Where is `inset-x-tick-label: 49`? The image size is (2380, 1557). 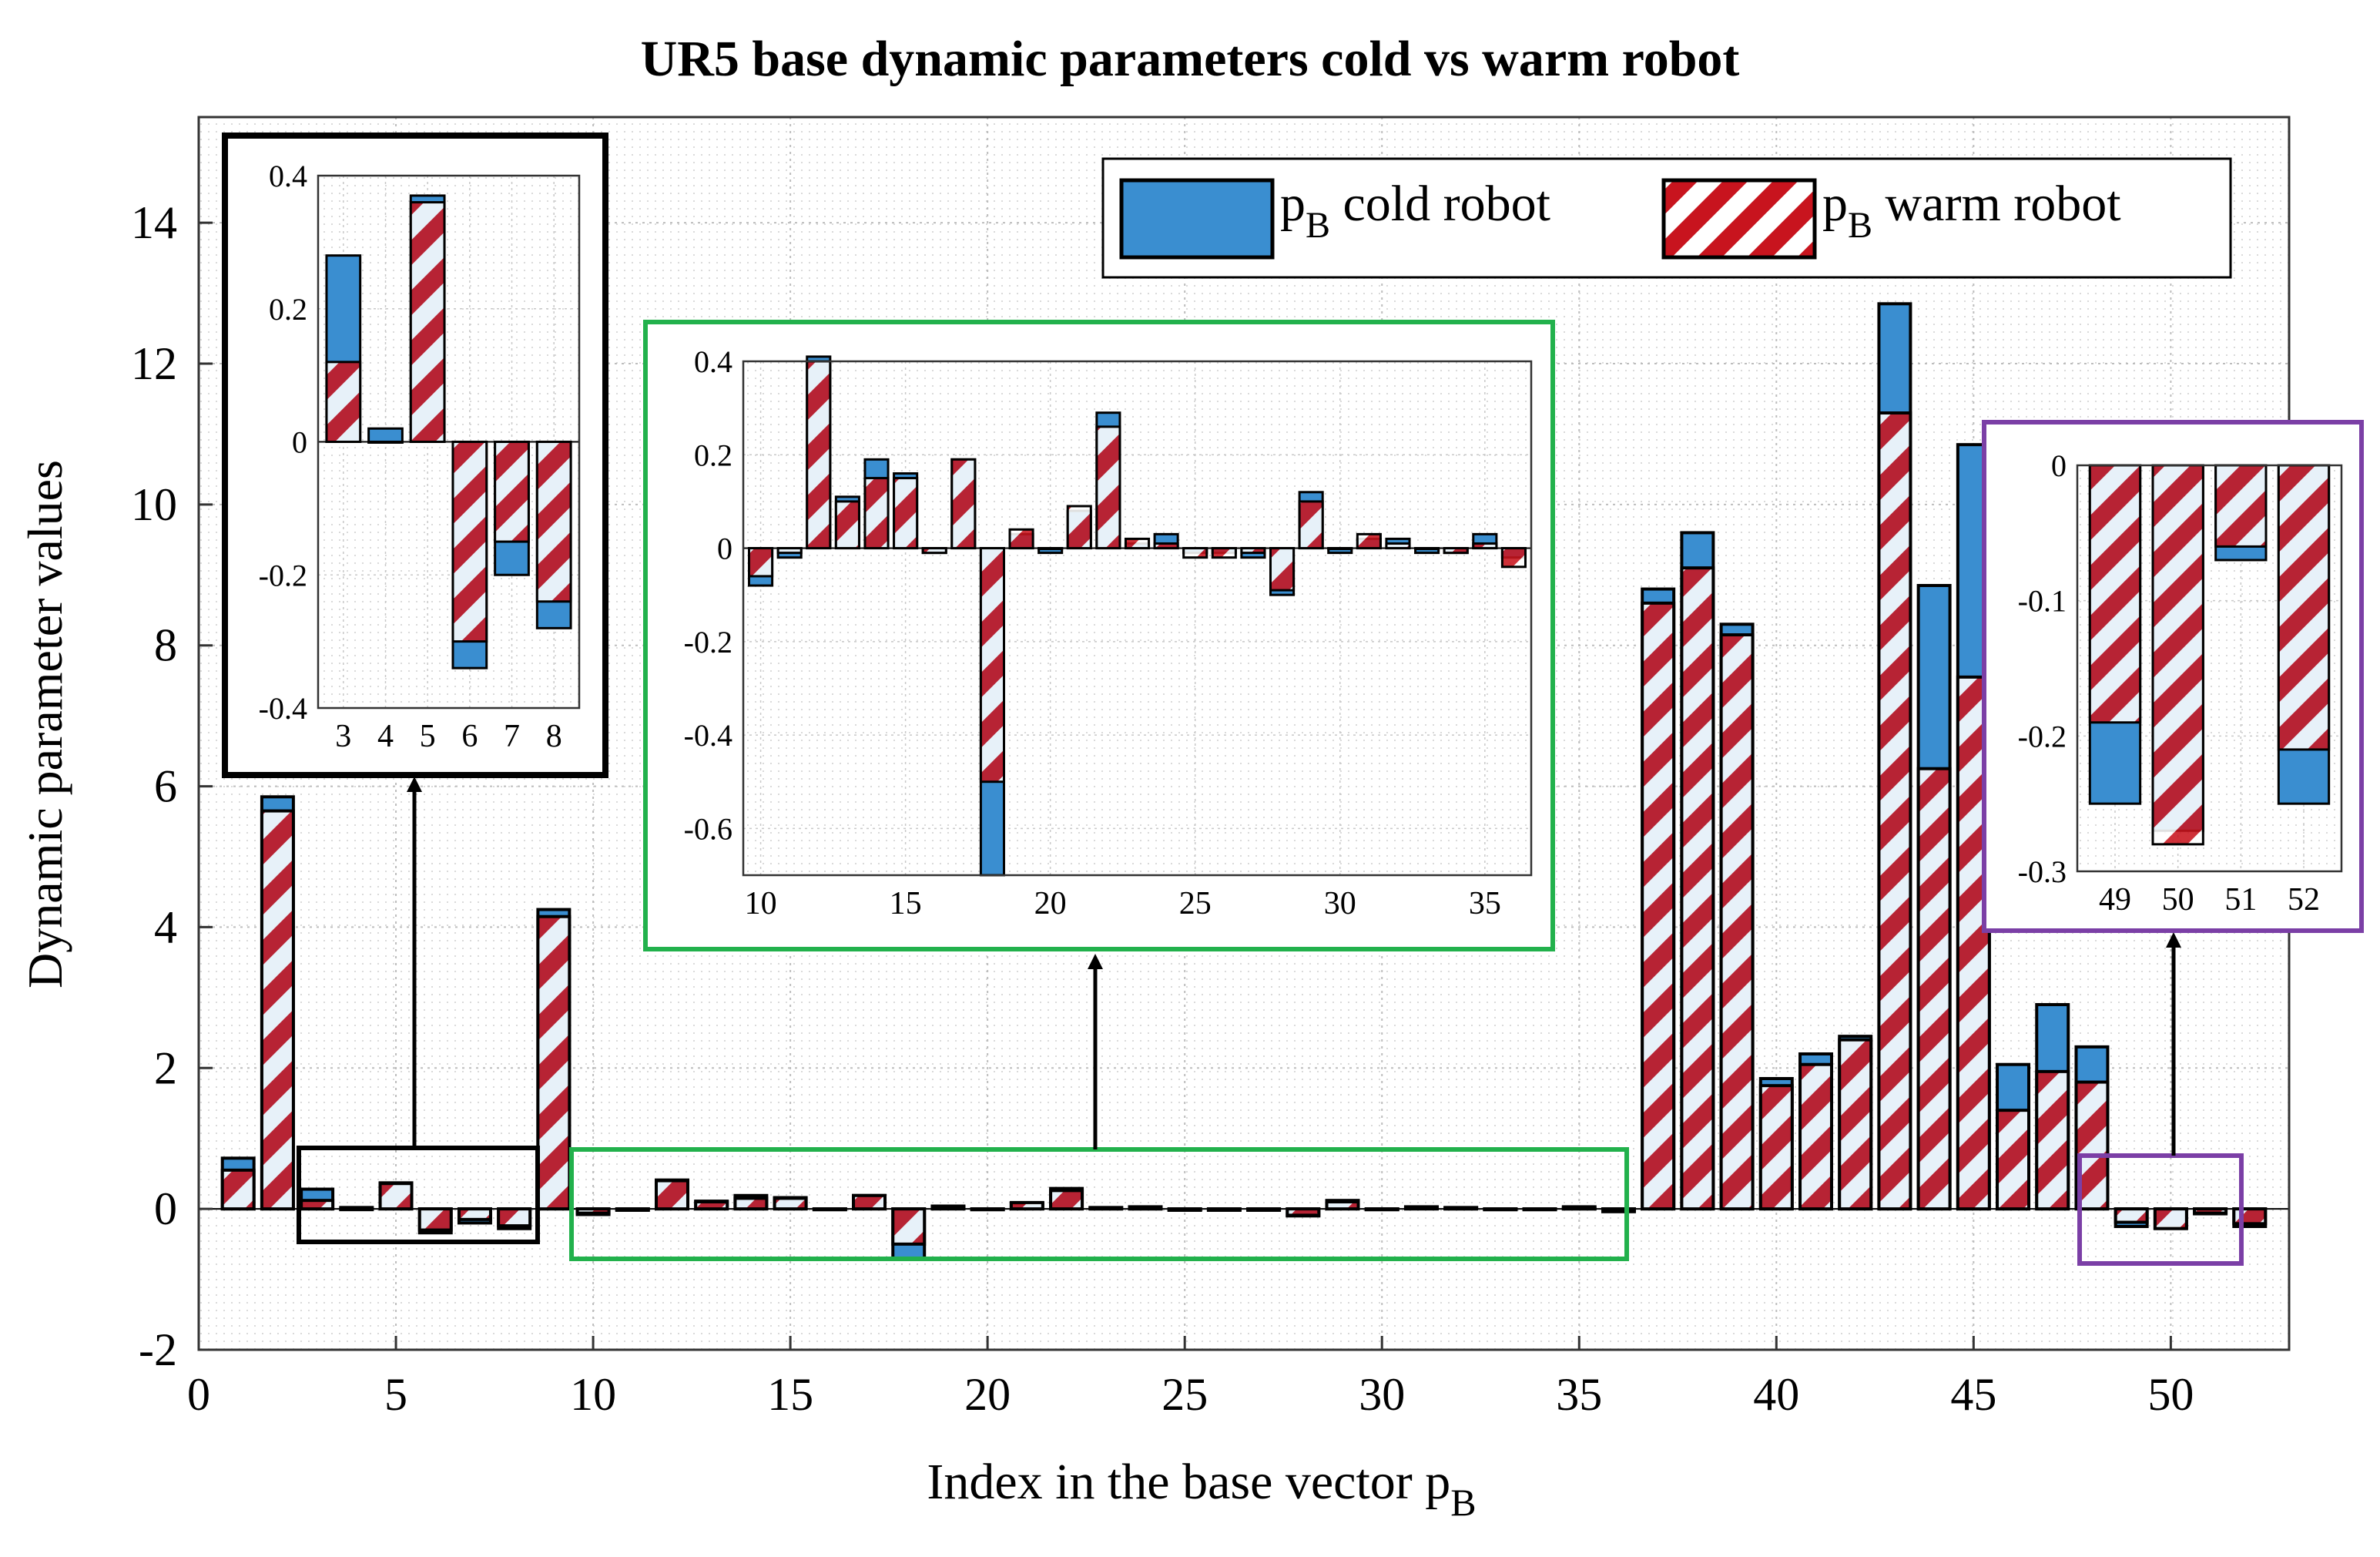 inset-x-tick-label: 49 is located at coordinates (2115, 900).